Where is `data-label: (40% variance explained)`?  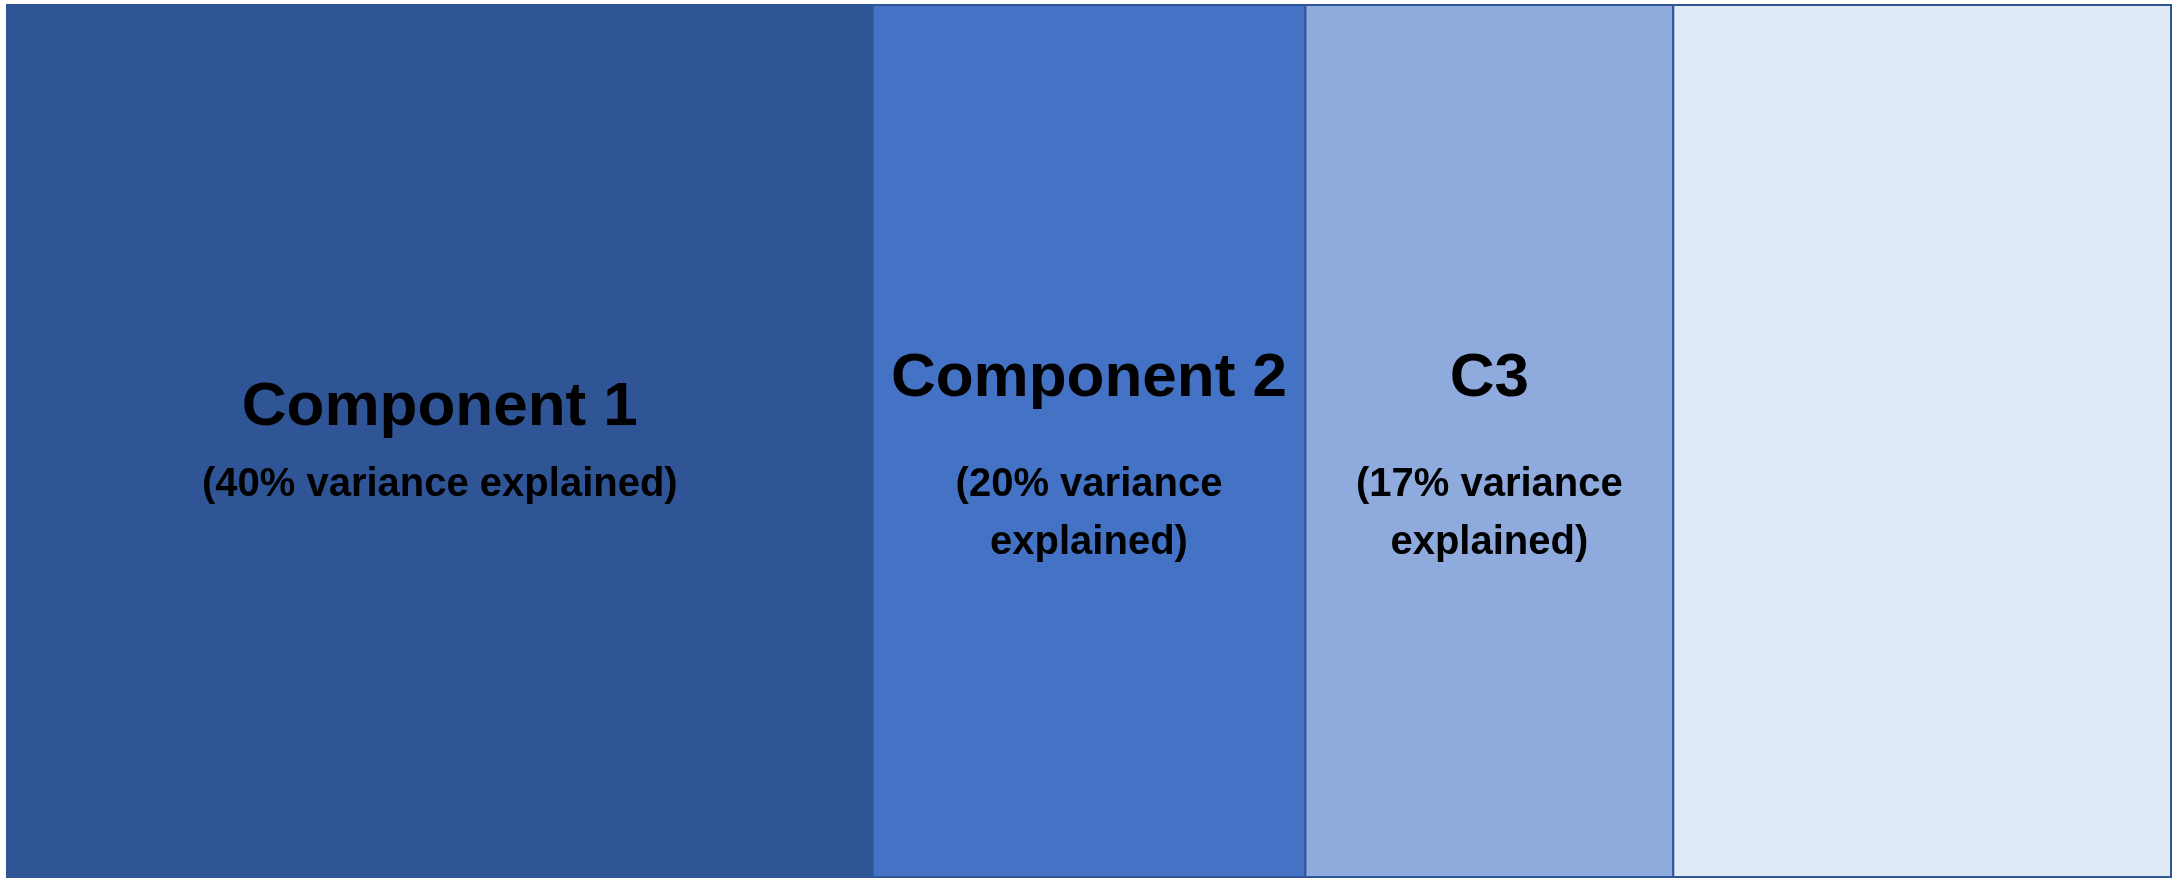
data-label: (40% variance explained) is located at coordinates (439, 482).